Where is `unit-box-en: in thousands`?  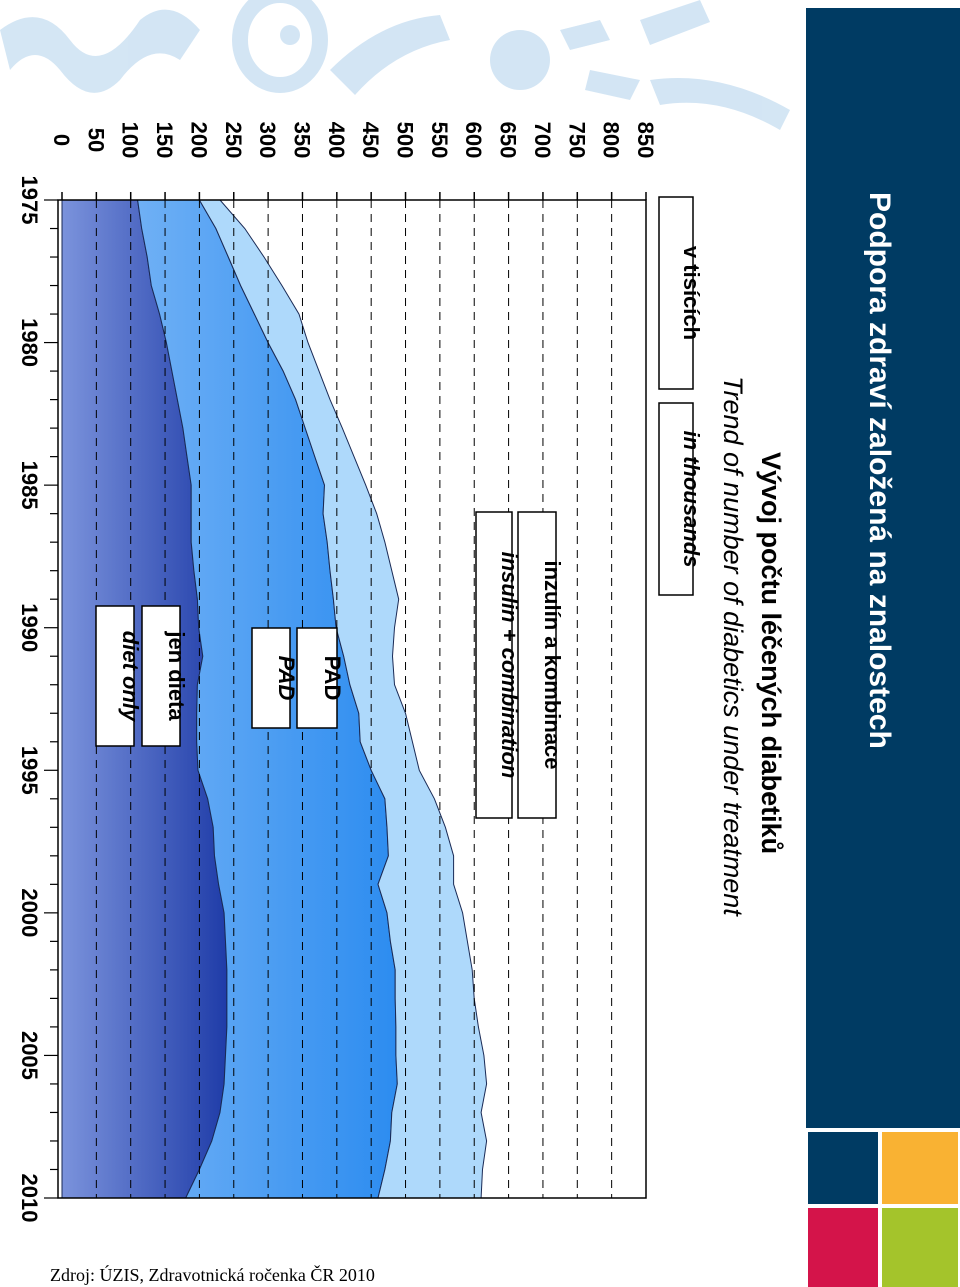 unit-box-en: in thousands is located at coordinates (681, 499).